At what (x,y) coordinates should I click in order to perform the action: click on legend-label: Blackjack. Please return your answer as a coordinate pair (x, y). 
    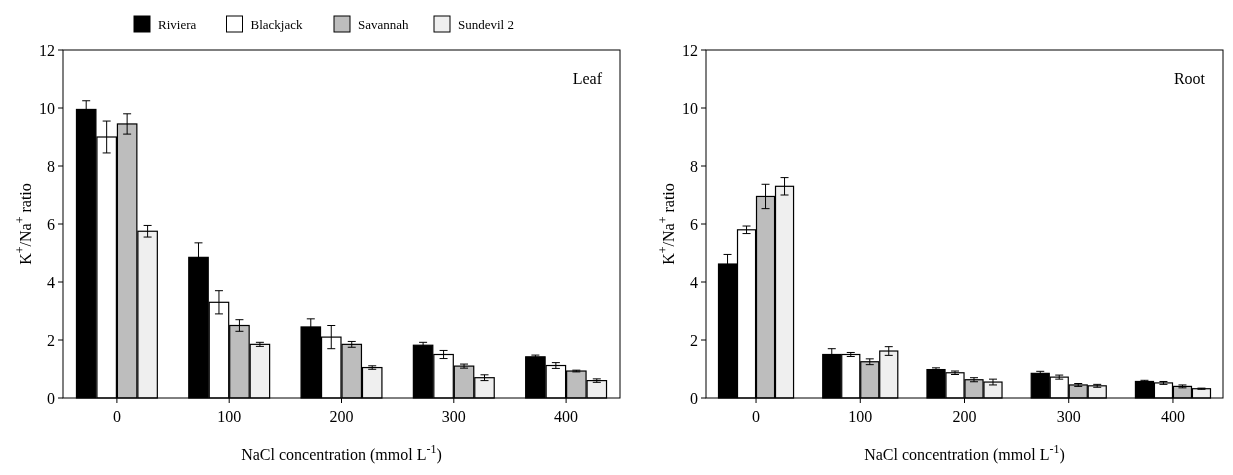
    Looking at the image, I should click on (276, 24).